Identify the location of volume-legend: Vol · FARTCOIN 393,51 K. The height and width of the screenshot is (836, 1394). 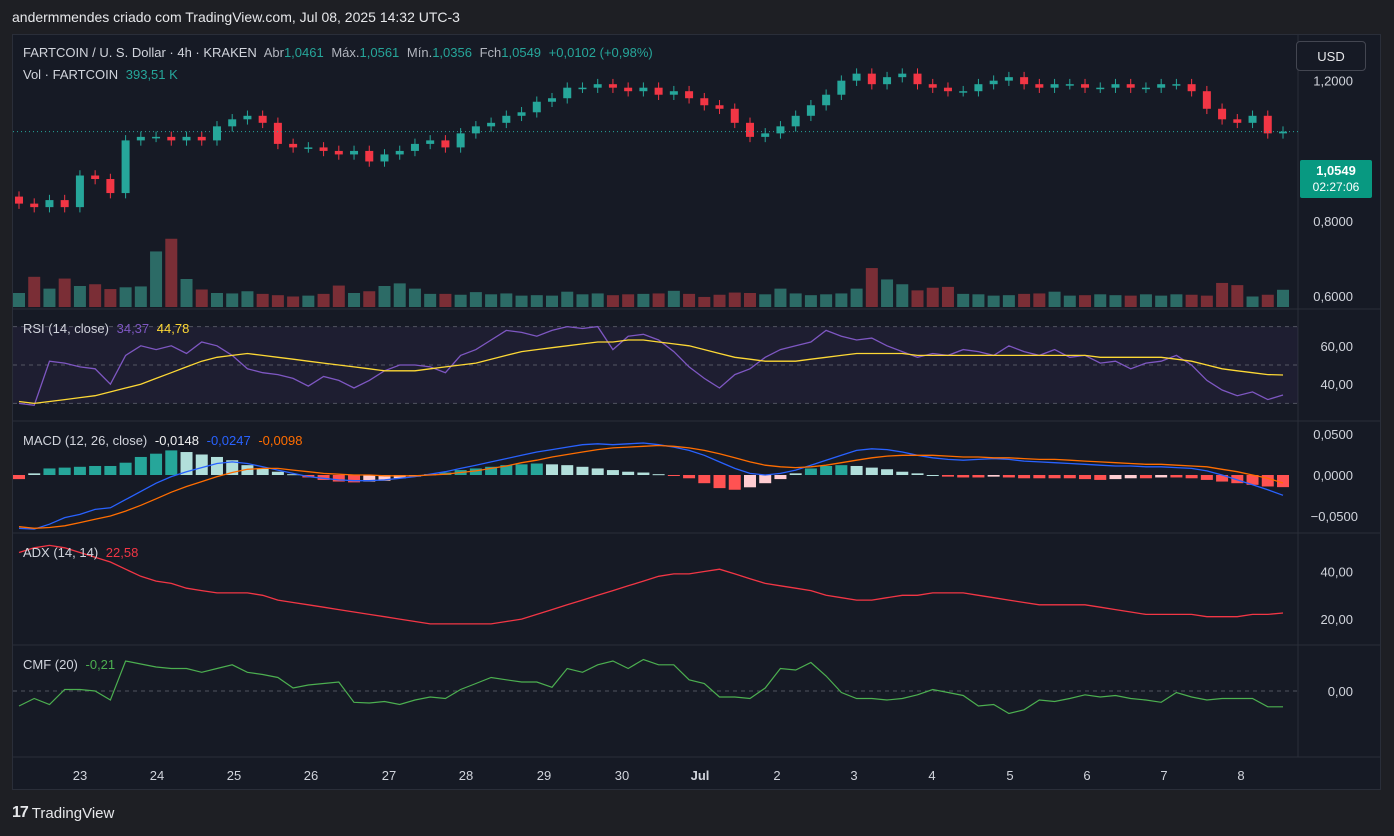
(102, 74).